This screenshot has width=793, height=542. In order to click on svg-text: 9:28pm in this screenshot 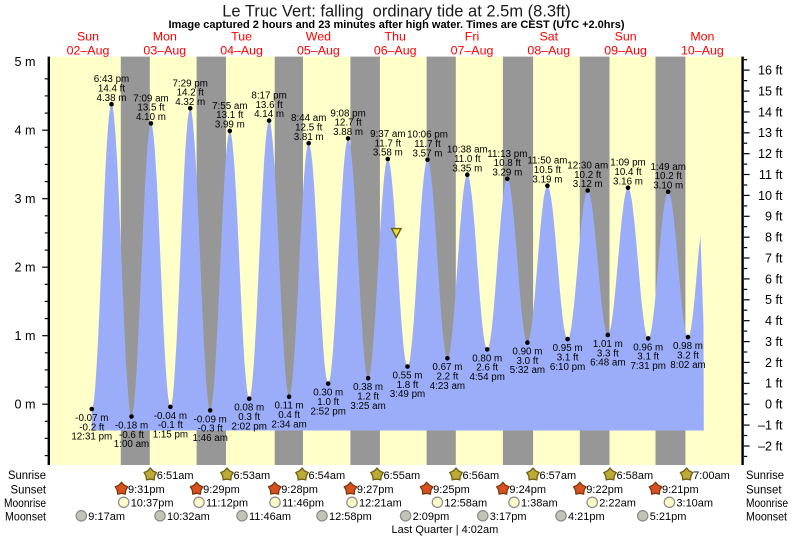, I will do `click(299, 490)`.